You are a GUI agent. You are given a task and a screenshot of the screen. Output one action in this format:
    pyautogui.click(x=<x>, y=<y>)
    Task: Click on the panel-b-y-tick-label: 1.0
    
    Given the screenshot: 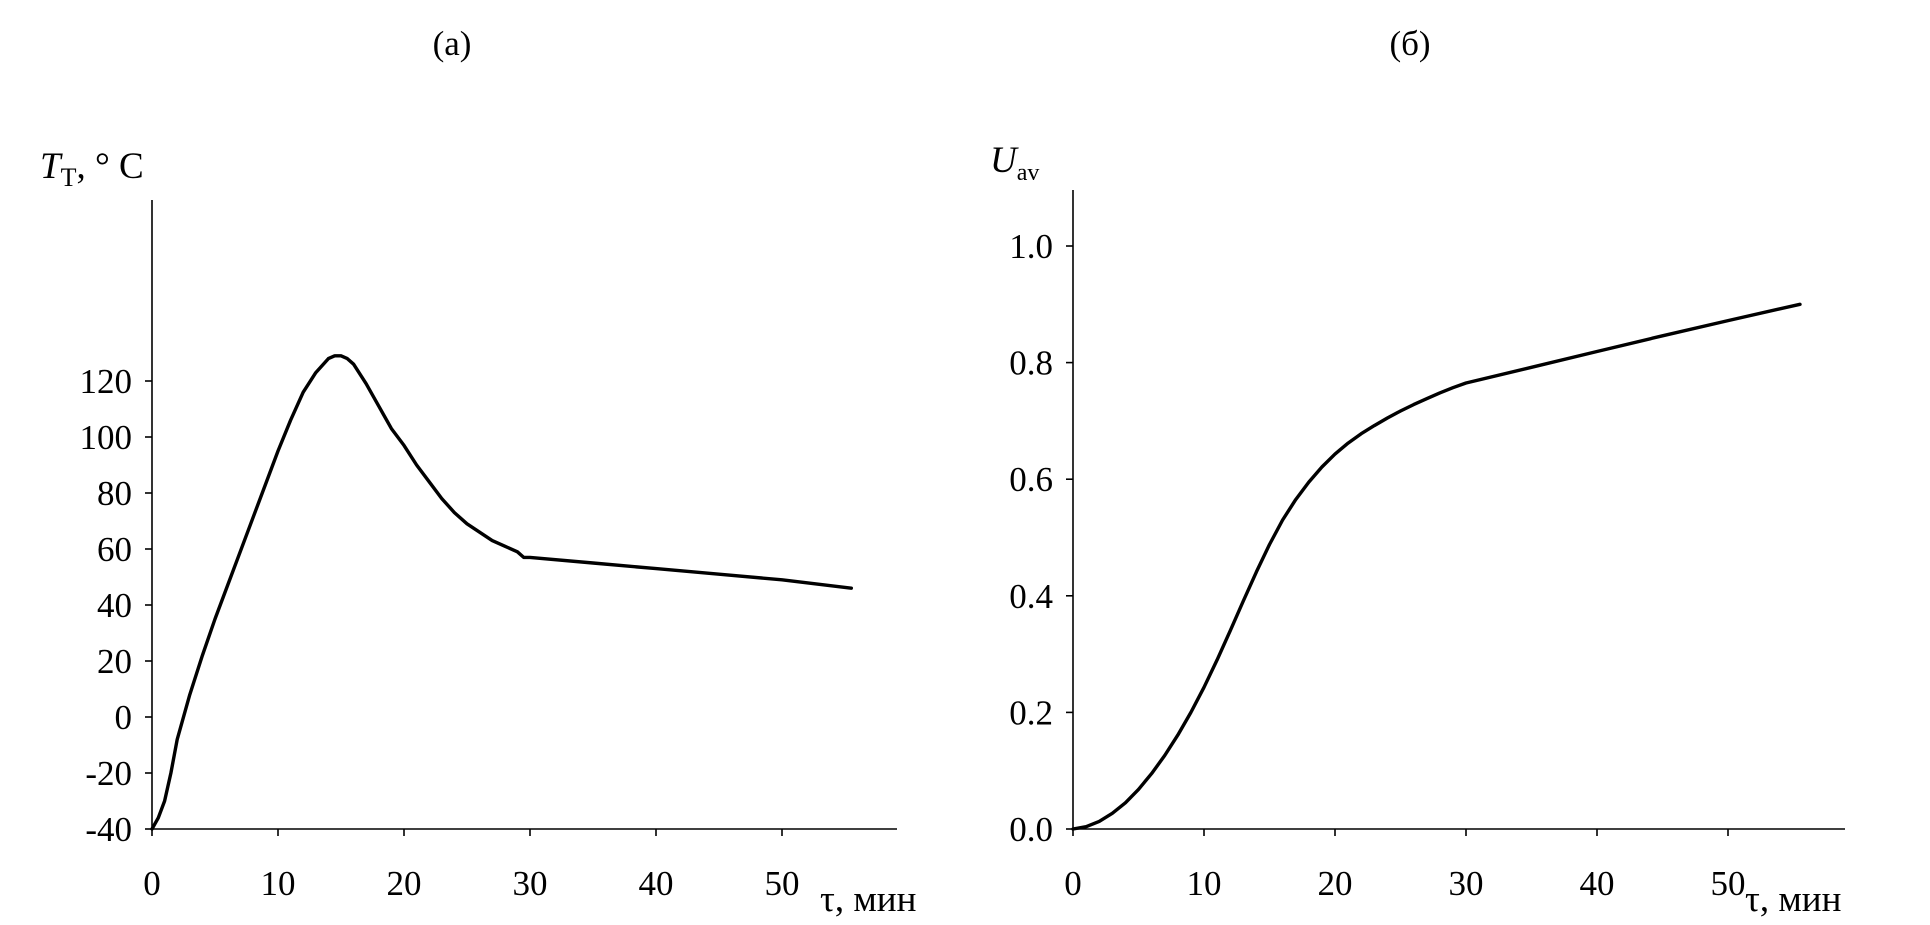 What is the action you would take?
    pyautogui.click(x=1031, y=246)
    